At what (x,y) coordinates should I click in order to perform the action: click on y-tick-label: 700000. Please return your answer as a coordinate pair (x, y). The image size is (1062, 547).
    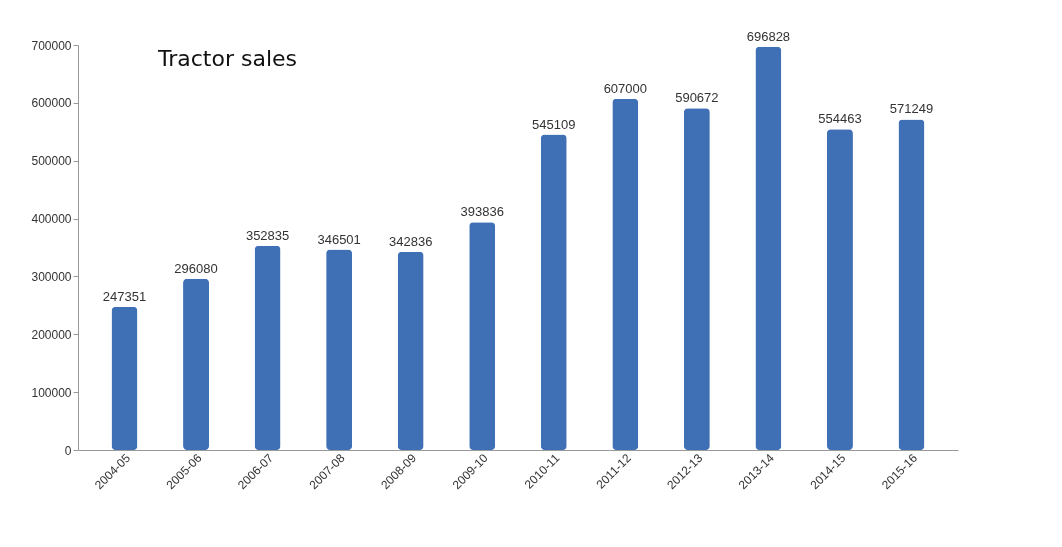
    Looking at the image, I should click on (51, 45).